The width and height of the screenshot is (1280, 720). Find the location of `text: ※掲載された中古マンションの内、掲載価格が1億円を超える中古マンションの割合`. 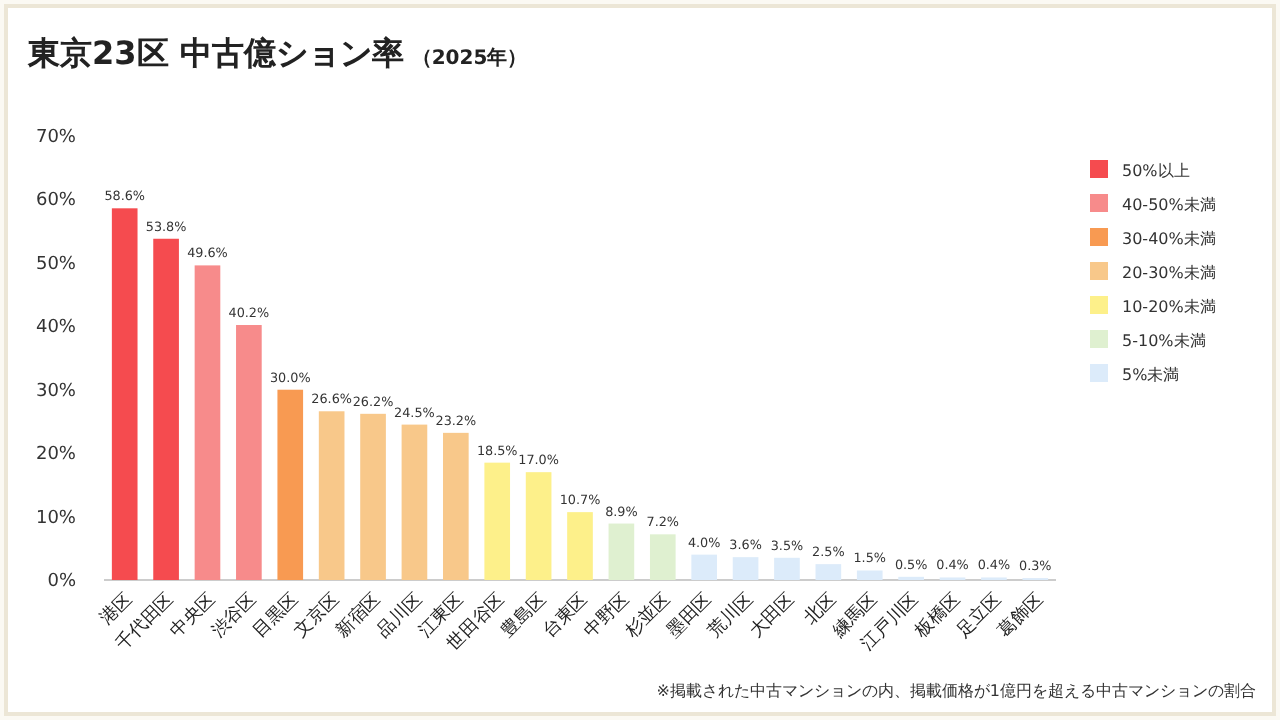

text: ※掲載された中古マンションの内、掲載価格が1億円を超える中古マンションの割合 is located at coordinates (956, 691).